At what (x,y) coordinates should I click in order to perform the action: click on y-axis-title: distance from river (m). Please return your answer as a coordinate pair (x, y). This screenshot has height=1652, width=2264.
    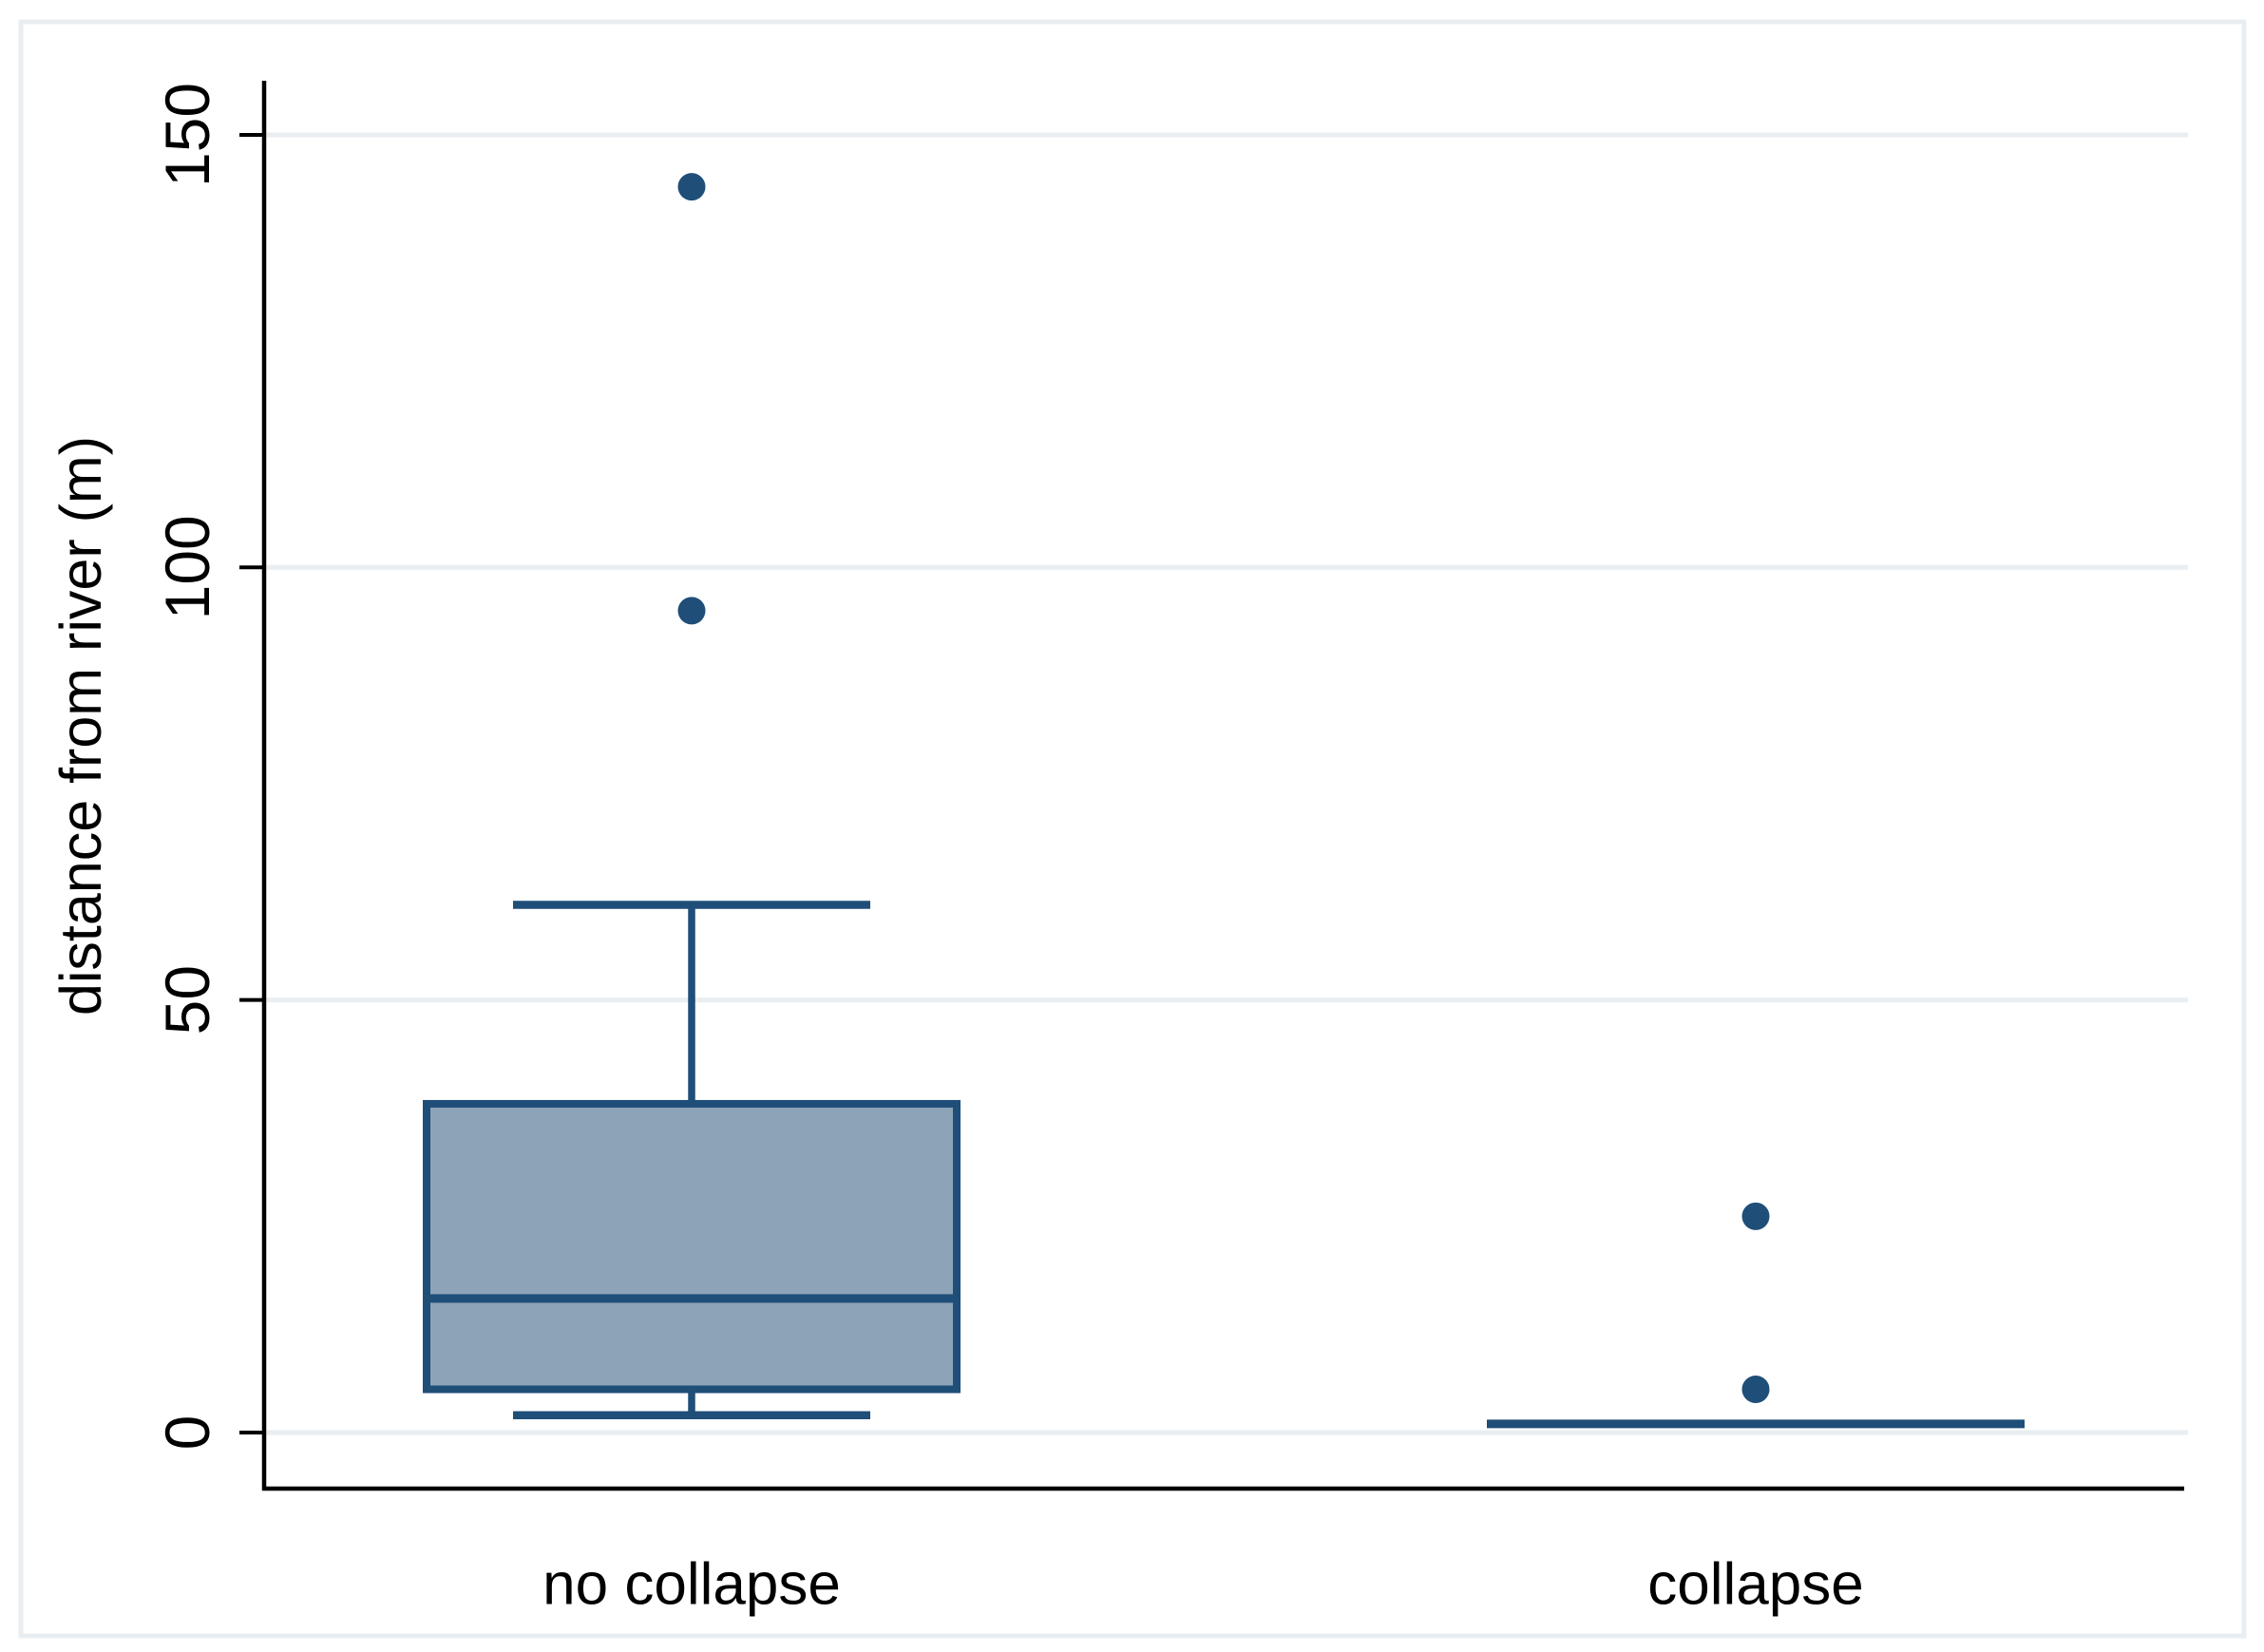
    Looking at the image, I should click on (80, 726).